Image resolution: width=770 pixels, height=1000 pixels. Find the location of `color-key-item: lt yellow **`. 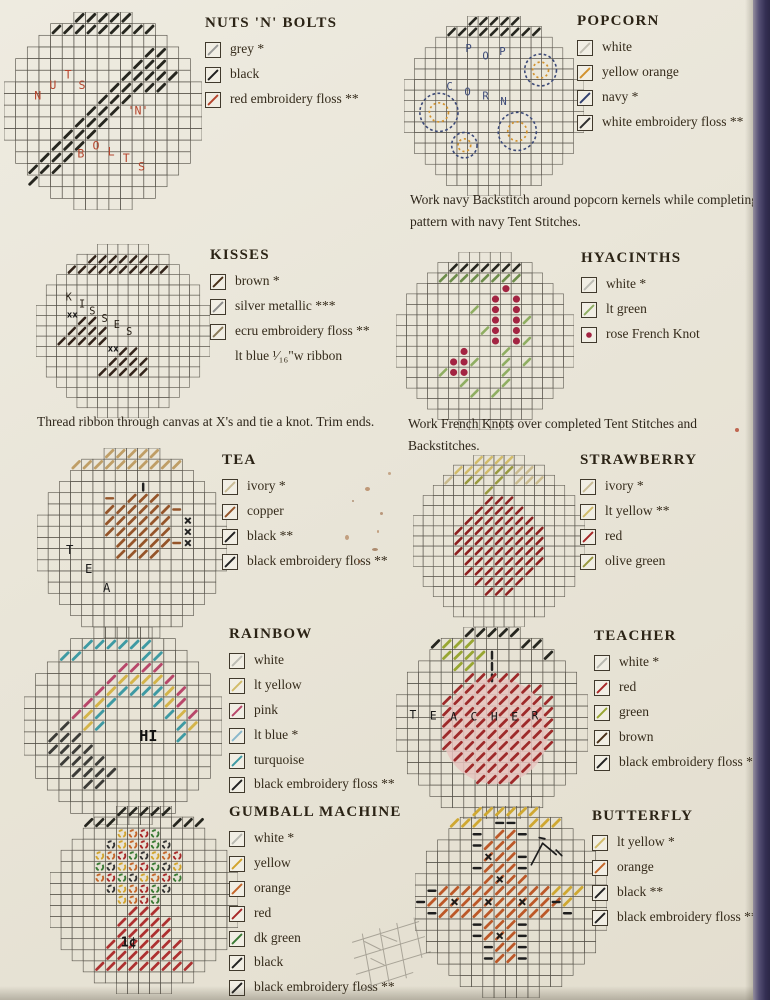

color-key-item: lt yellow ** is located at coordinates (673, 511).